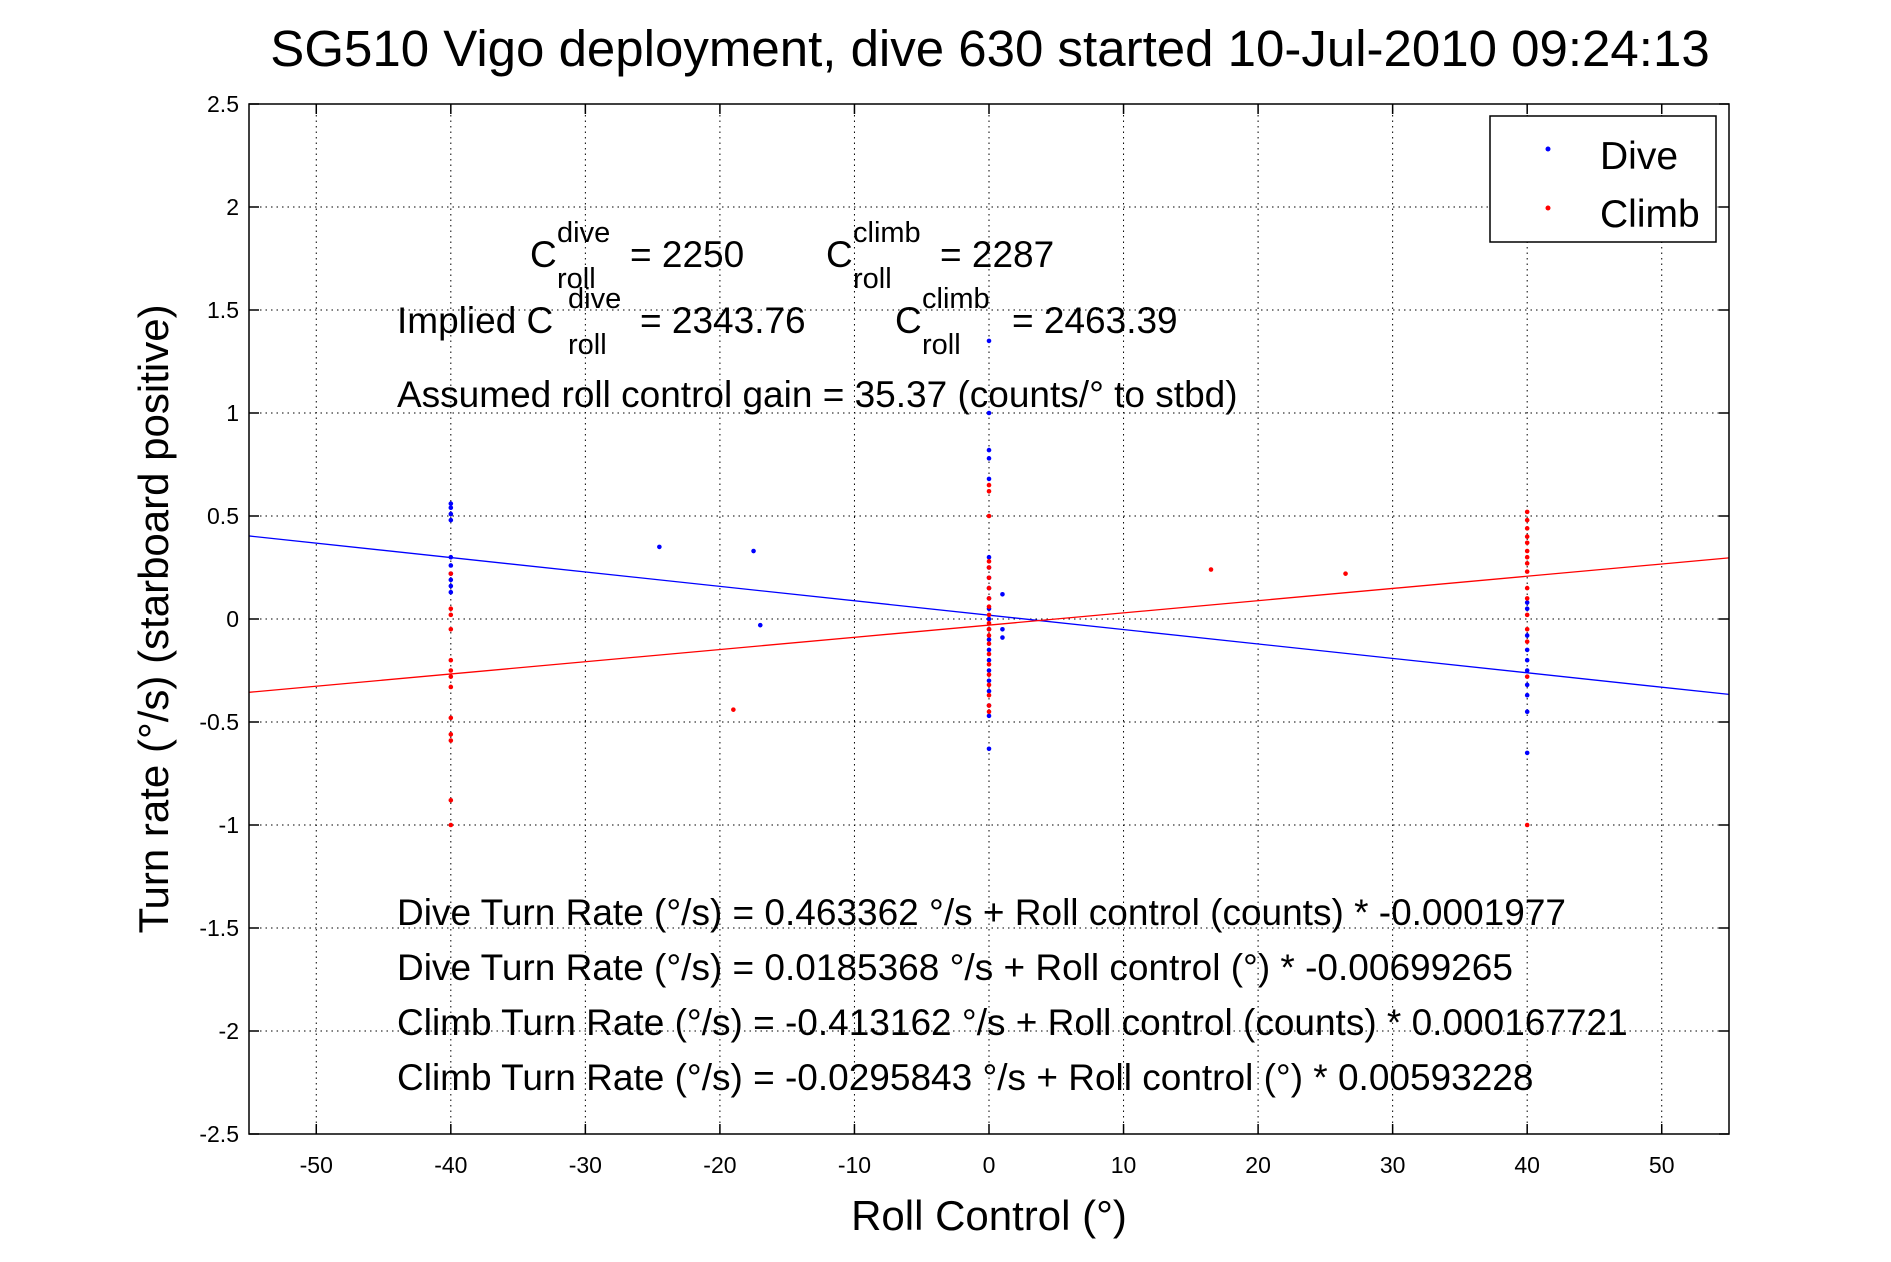 The width and height of the screenshot is (1891, 1262). I want to click on c-roll-dive-prefix: C, so click(543, 254).